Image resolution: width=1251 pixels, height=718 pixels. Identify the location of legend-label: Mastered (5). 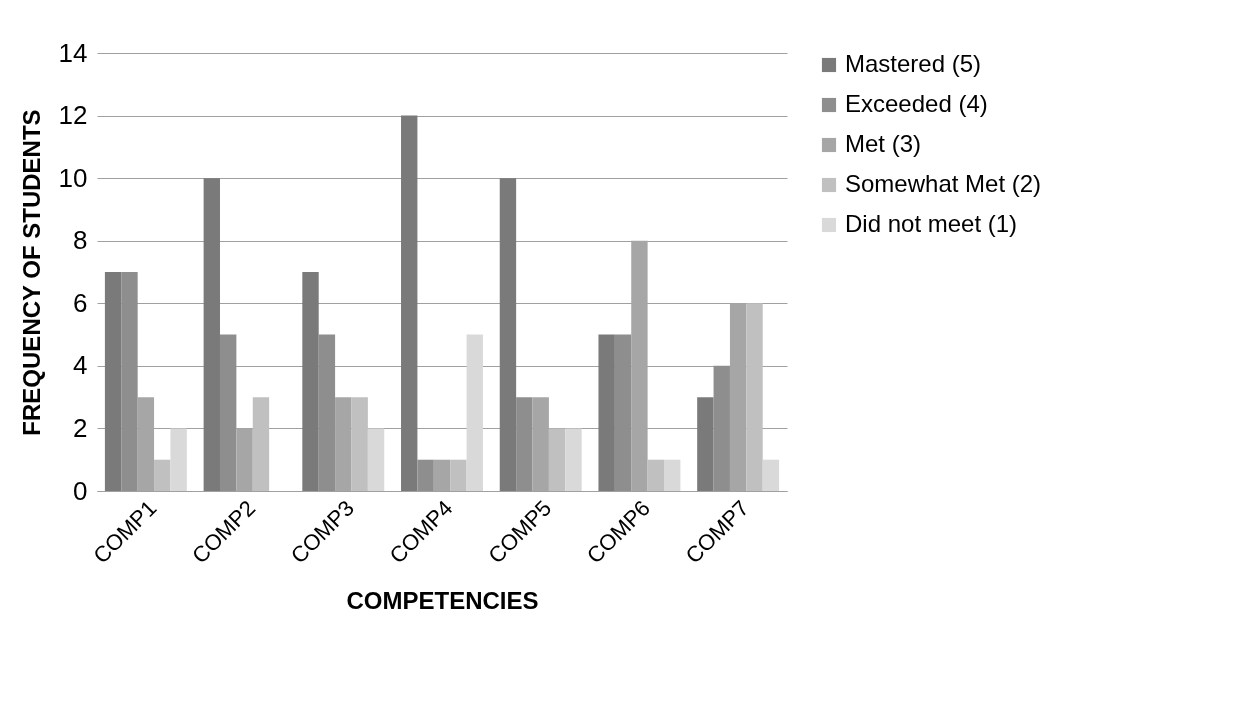
(913, 63).